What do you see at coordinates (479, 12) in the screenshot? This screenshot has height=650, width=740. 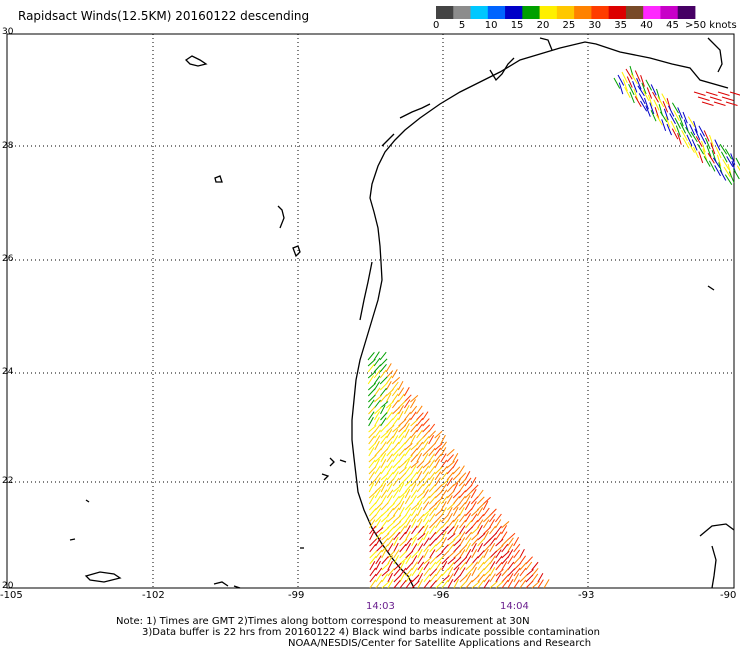 I see `colorbar-swatch` at bounding box center [479, 12].